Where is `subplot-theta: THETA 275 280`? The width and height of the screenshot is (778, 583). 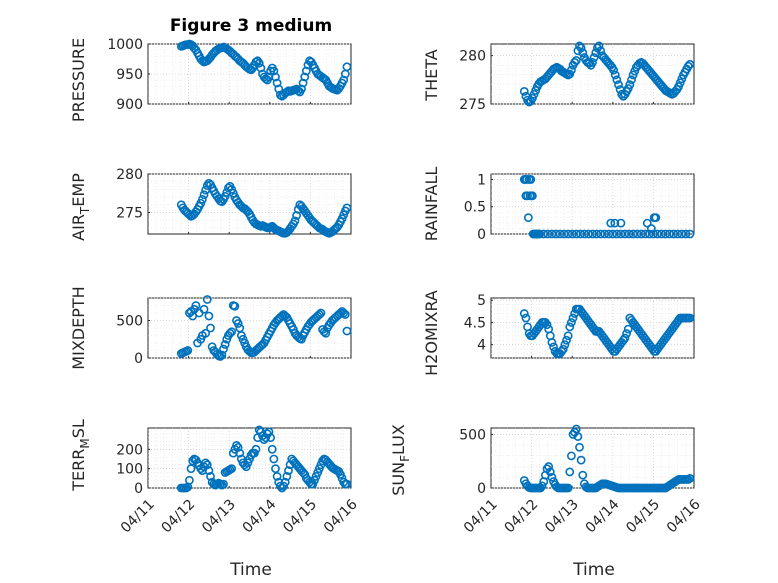
subplot-theta: THETA 275 280 is located at coordinates (558, 77).